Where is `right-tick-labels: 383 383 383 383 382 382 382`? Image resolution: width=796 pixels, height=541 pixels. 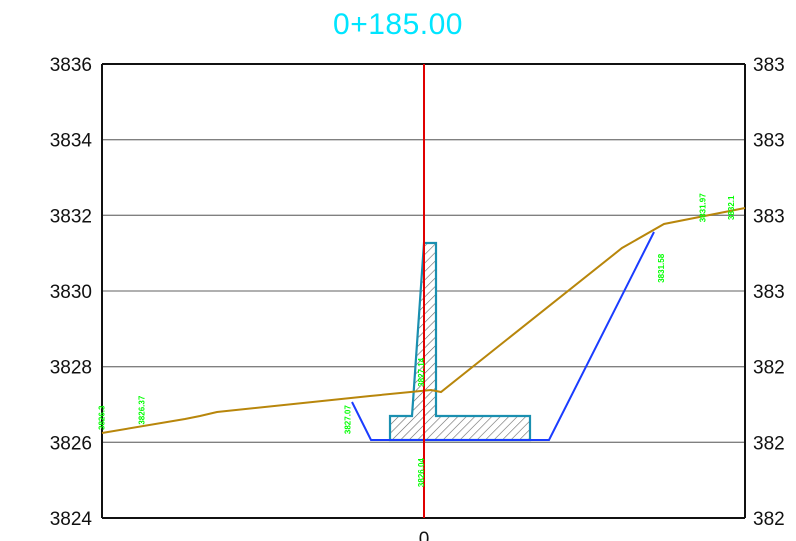 right-tick-labels: 383 383 383 383 382 382 382 is located at coordinates (769, 292).